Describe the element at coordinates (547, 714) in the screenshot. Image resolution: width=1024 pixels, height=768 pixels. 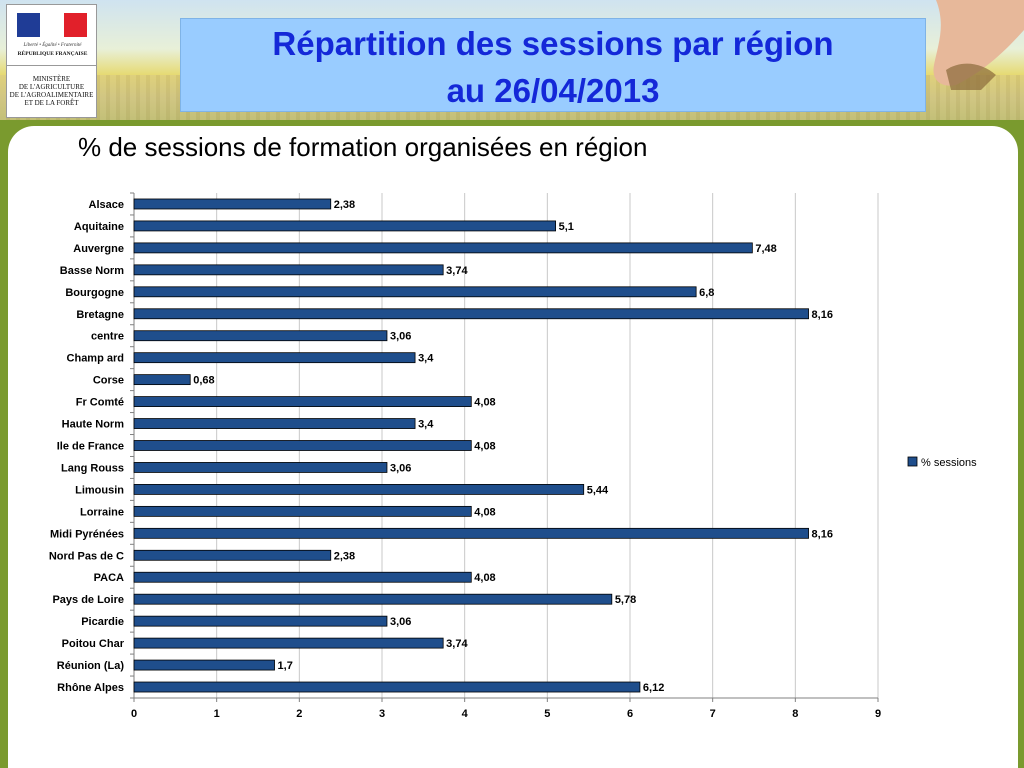
I see `x-tick-label: 5` at that location.